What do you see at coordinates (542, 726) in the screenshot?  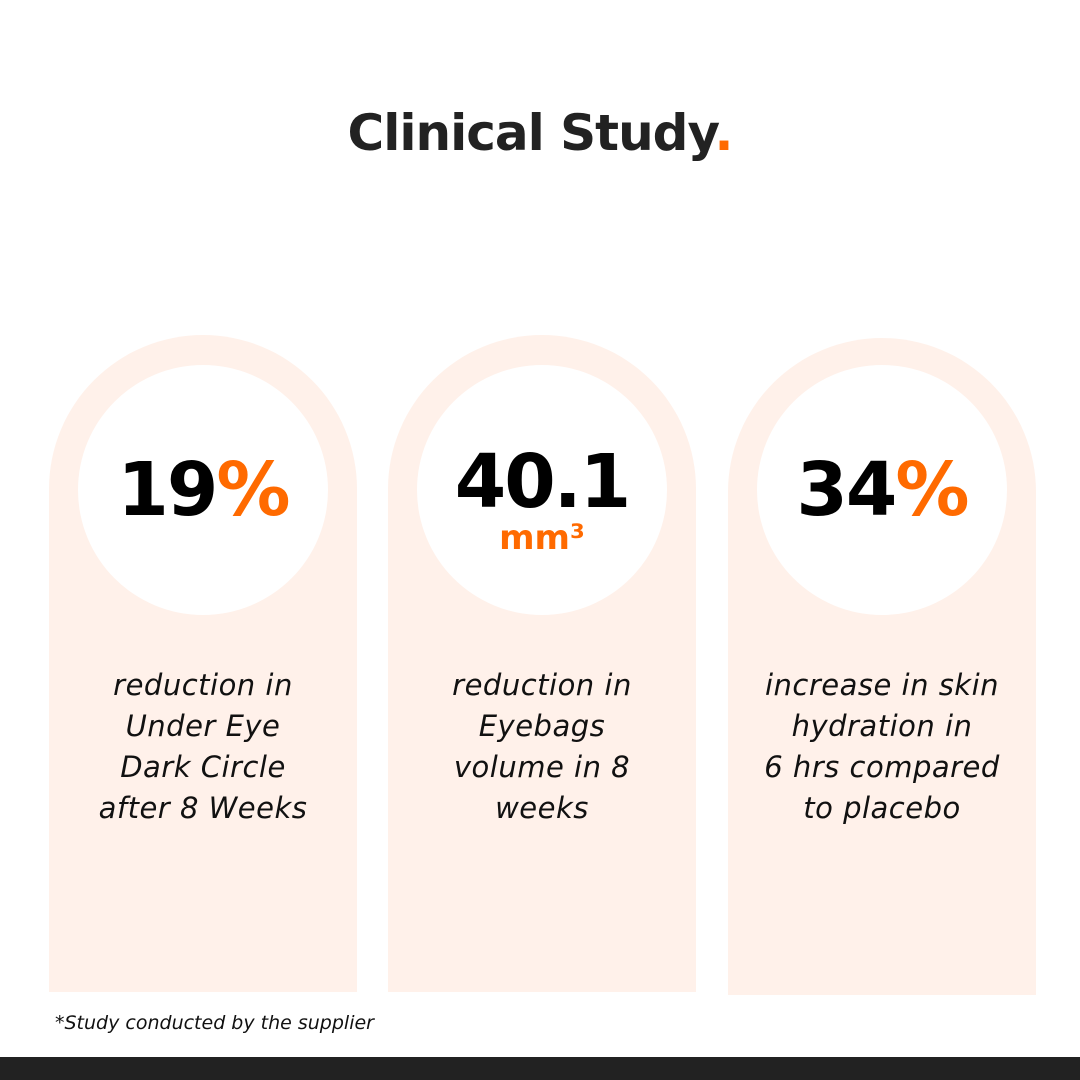 I see `desc-line: Eyebags` at bounding box center [542, 726].